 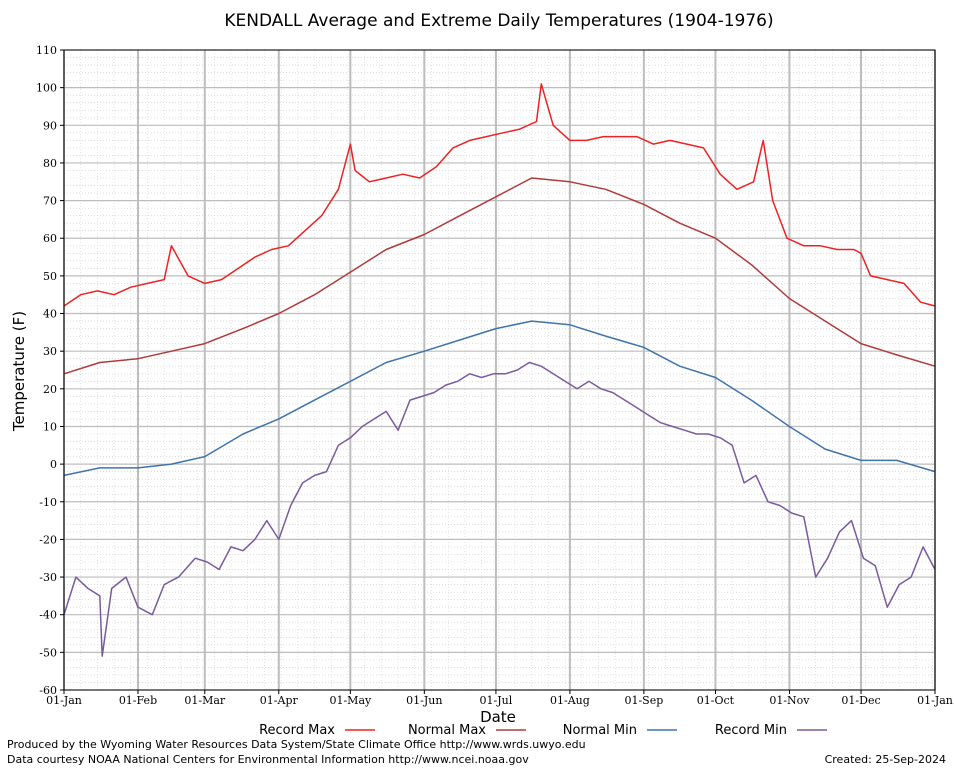 I want to click on x-tick-label: 01-Feb, so click(x=138, y=700).